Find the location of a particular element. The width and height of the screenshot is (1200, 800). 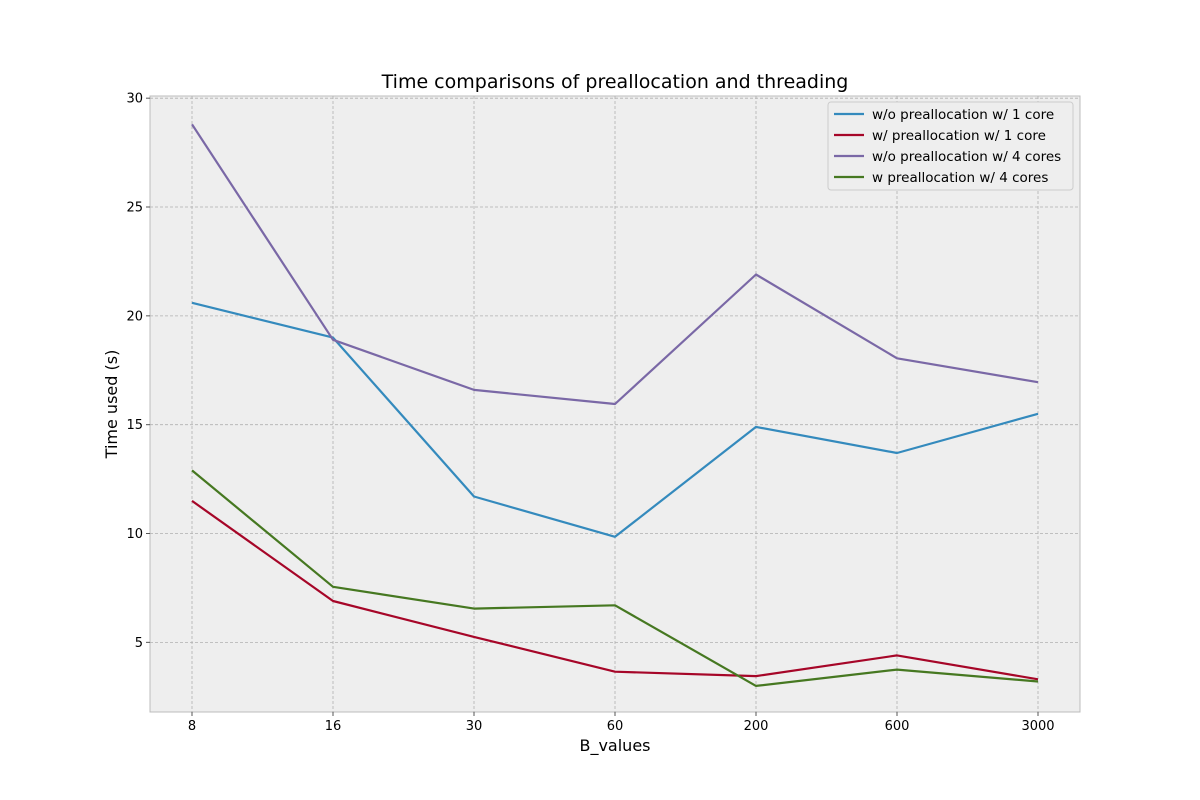

x-tick-label: 16 is located at coordinates (333, 726).